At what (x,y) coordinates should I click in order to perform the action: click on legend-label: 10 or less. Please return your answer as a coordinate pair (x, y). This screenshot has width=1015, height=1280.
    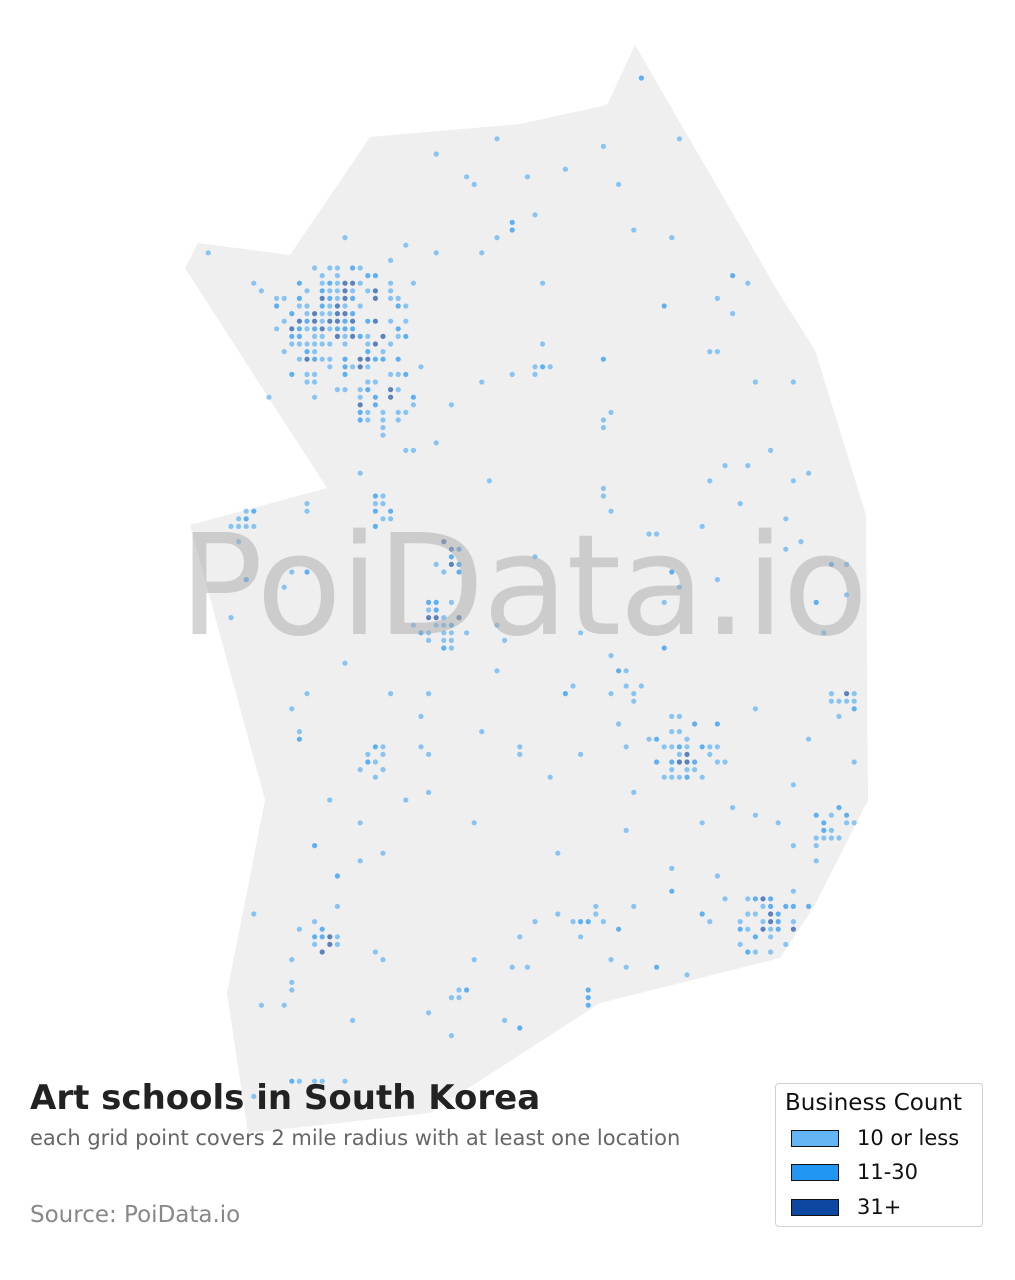
    Looking at the image, I should click on (908, 1138).